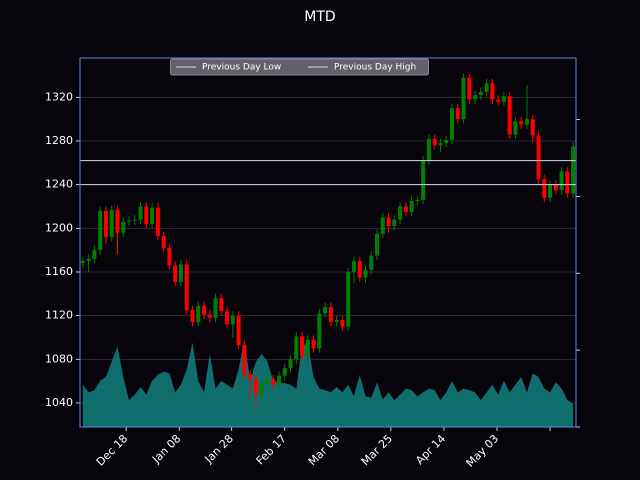  I want to click on legend: Previous Day Low Previous Day High, so click(299, 67).